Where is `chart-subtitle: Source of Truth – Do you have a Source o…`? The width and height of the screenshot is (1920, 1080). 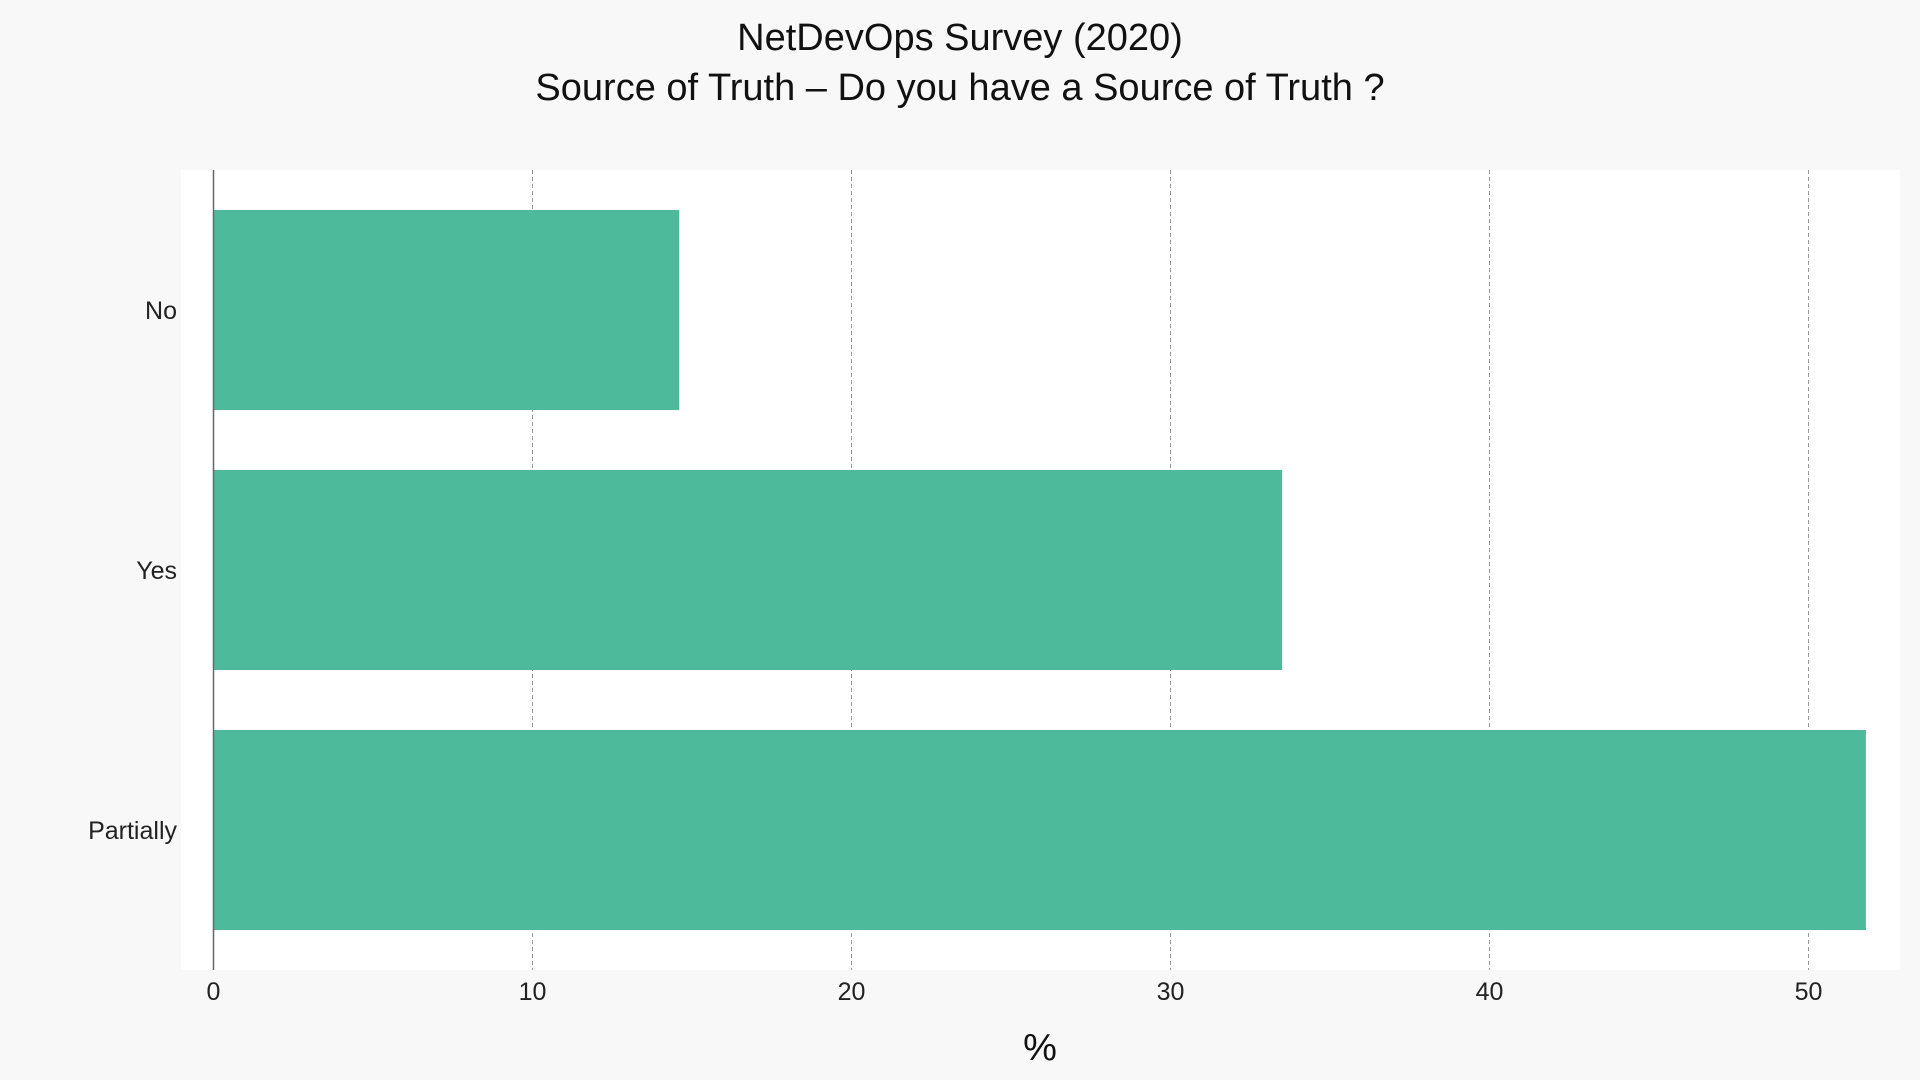
chart-subtitle: Source of Truth – Do you have a Source o… is located at coordinates (959, 88).